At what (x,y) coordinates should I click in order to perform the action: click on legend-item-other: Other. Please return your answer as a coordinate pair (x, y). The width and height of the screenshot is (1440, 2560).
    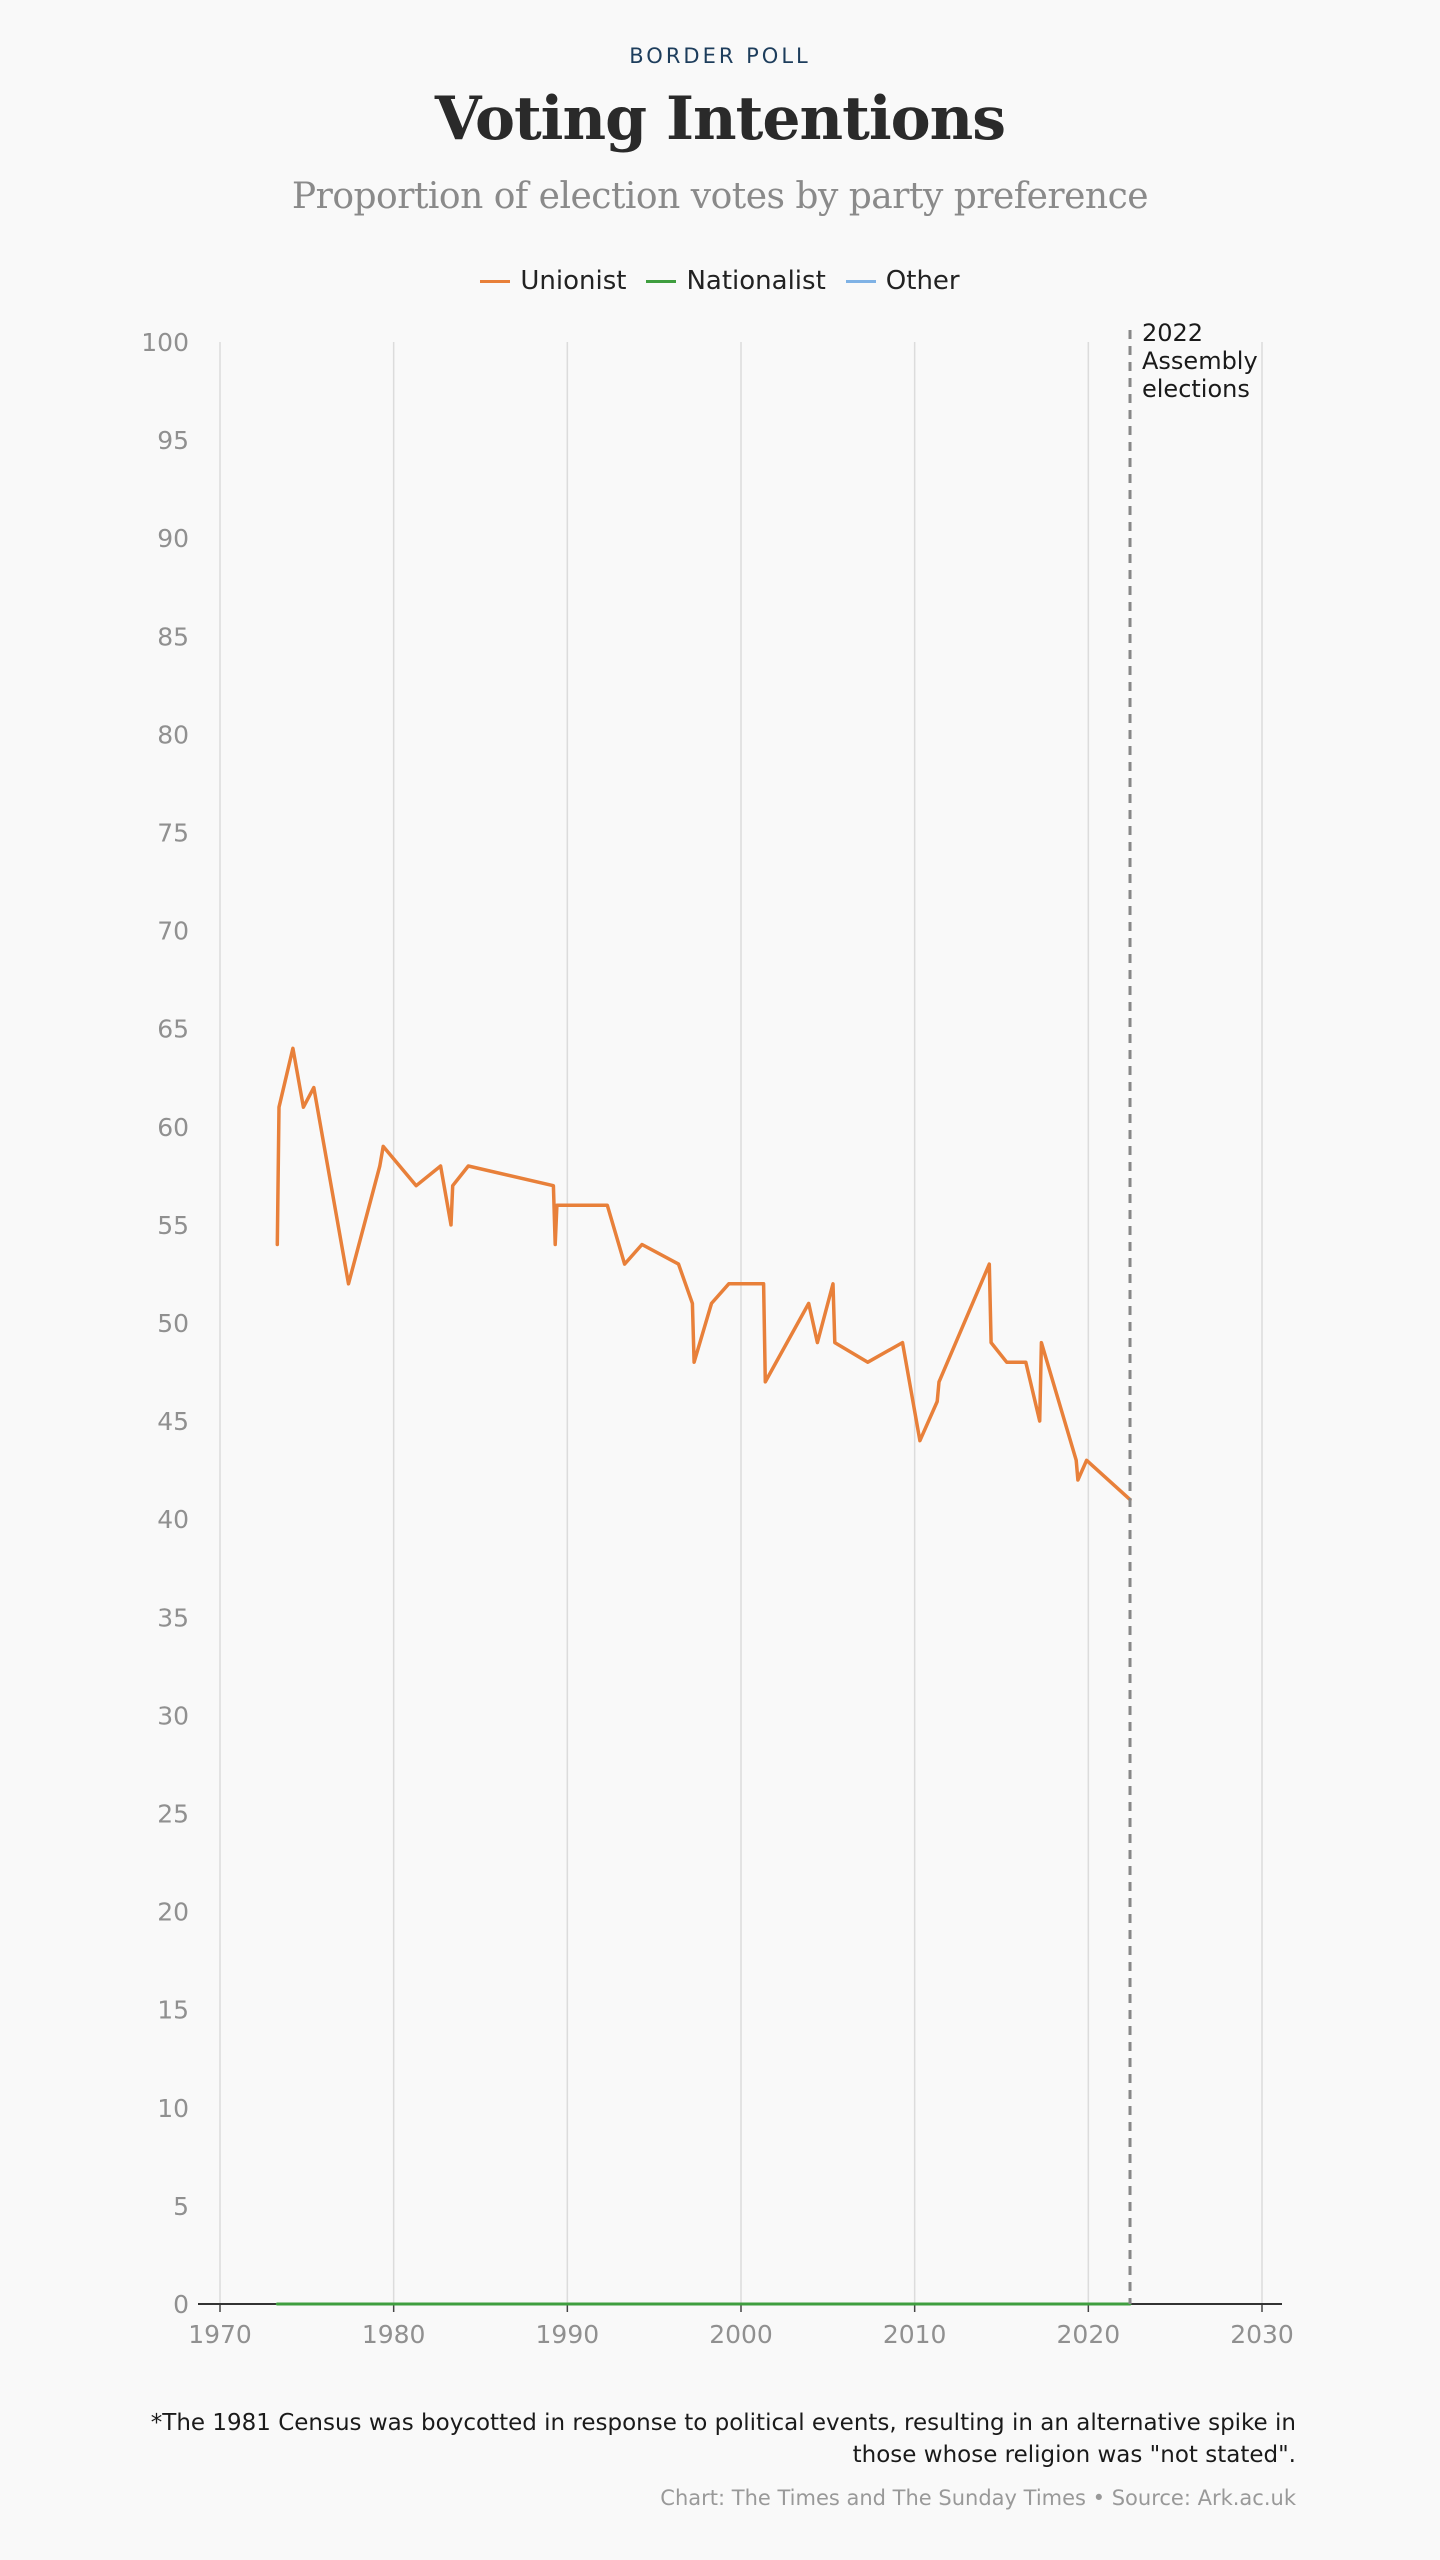
    Looking at the image, I should click on (902, 281).